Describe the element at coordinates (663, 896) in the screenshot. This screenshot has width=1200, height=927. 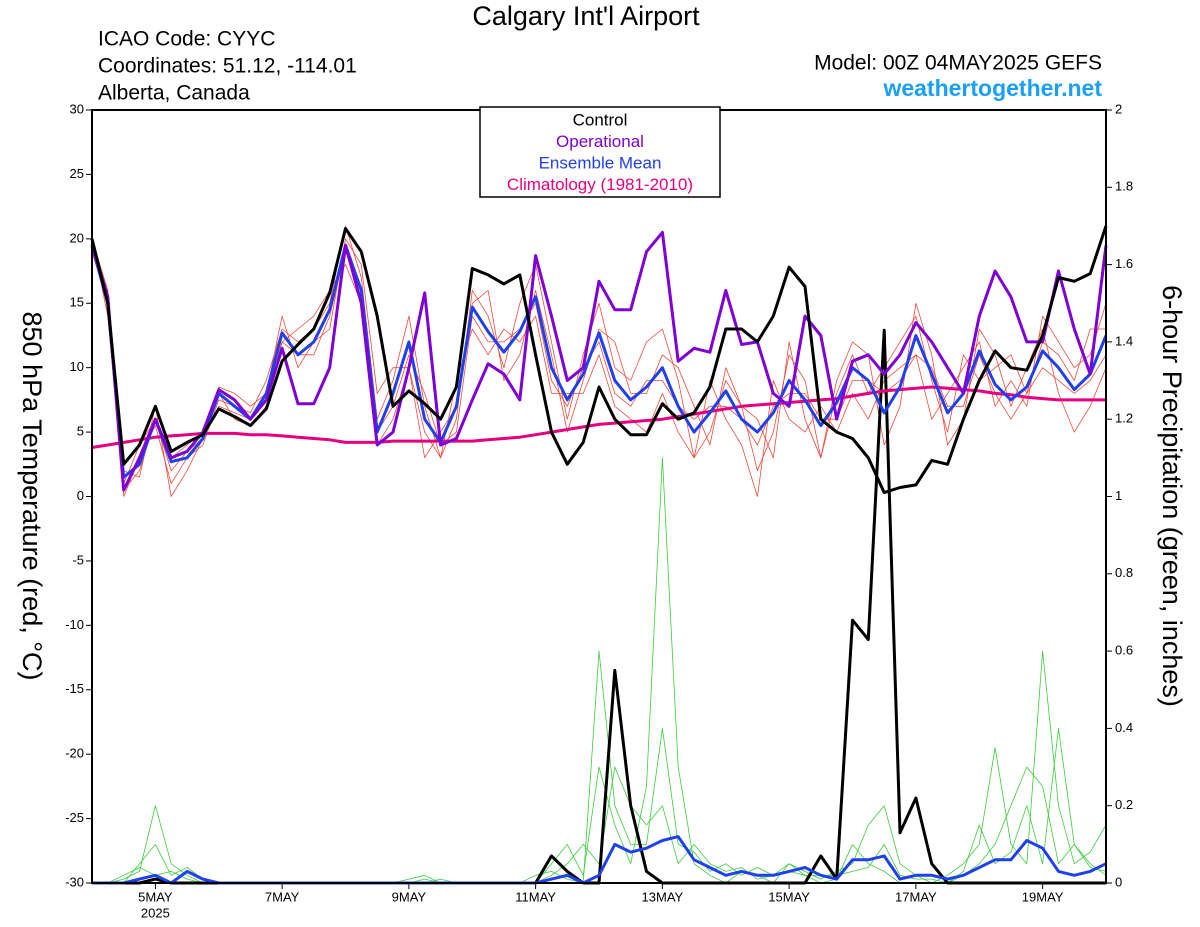
I see `x-tick-label: 13MAY` at that location.